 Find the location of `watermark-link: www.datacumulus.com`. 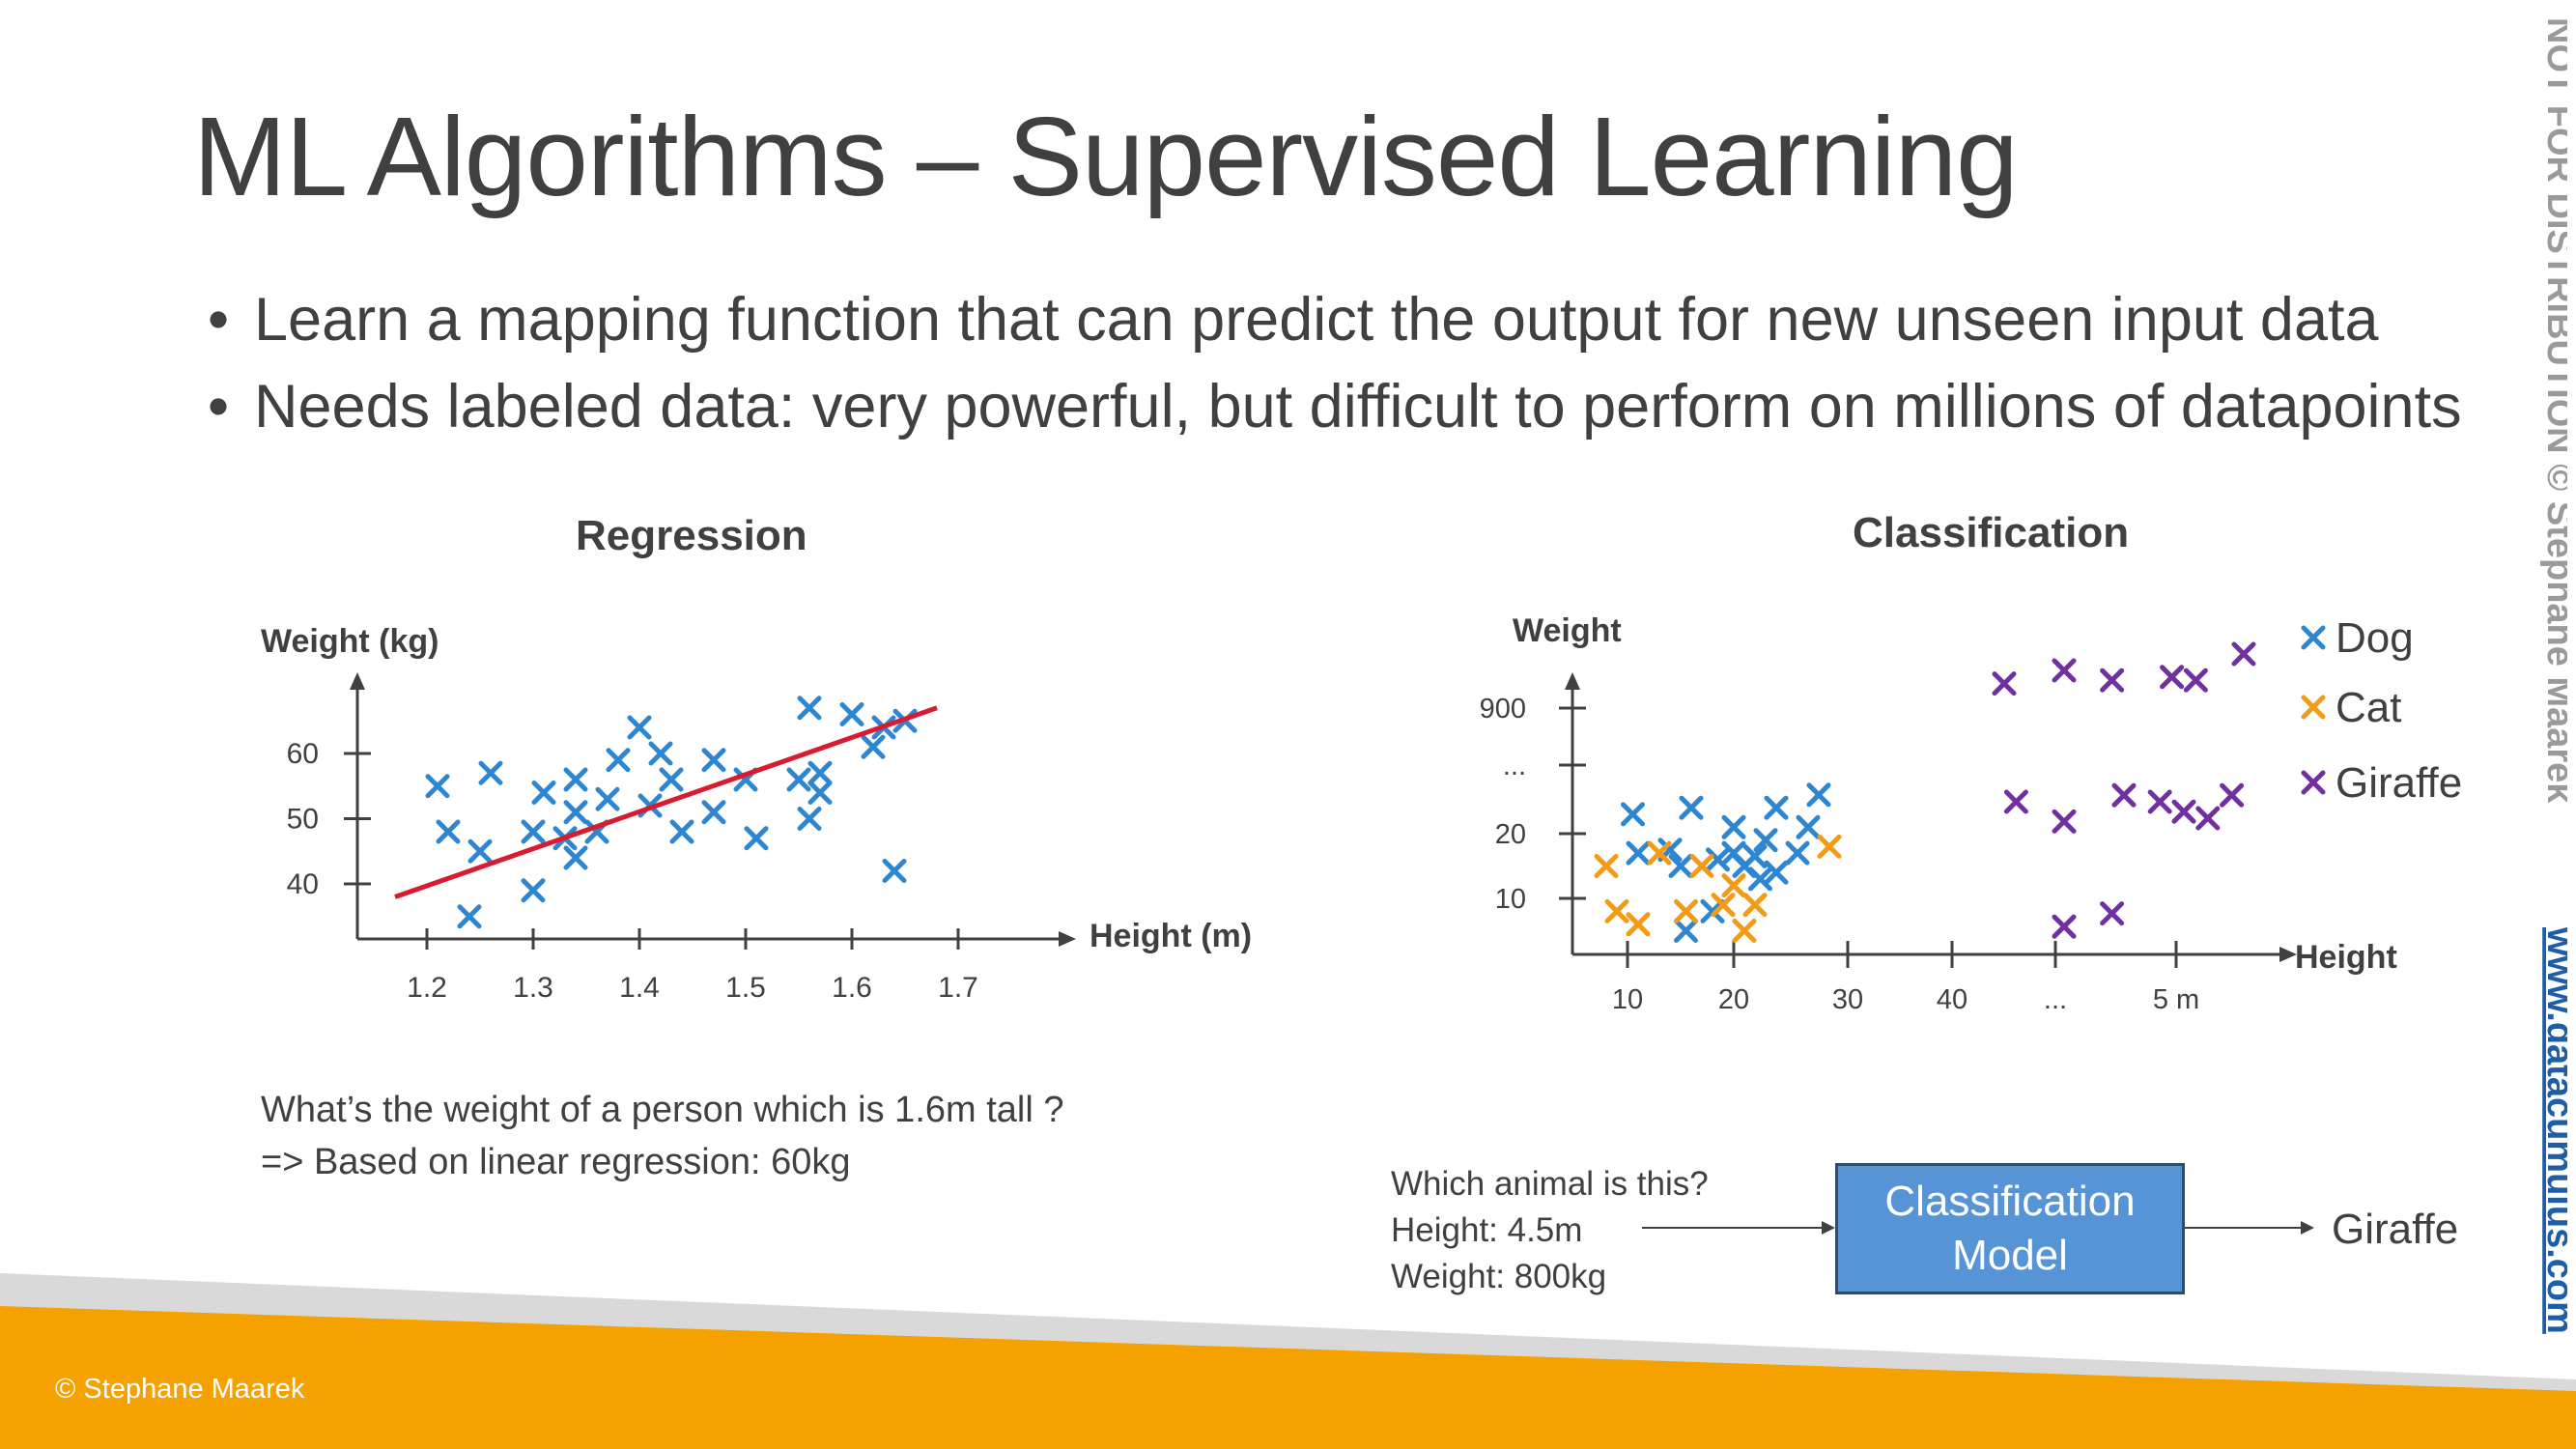

watermark-link: www.datacumulus.com is located at coordinates (2553, 1130).